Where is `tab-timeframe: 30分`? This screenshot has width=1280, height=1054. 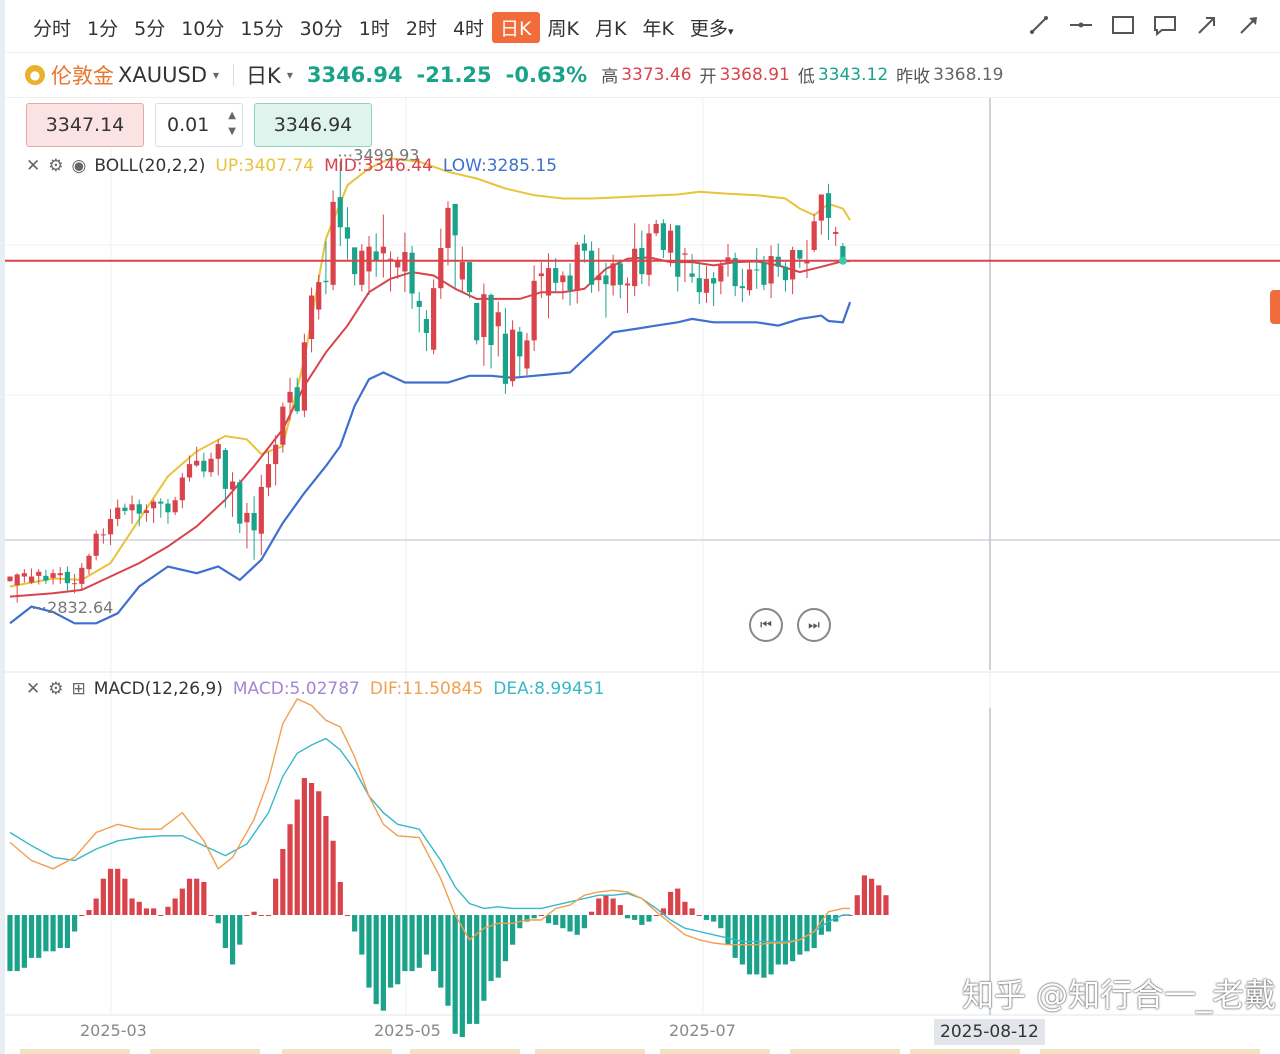
tab-timeframe: 30分 is located at coordinates (321, 29).